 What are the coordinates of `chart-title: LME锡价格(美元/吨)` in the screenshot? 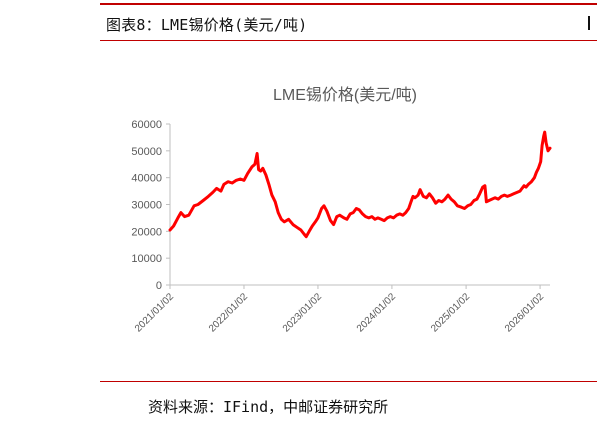 It's located at (345, 95).